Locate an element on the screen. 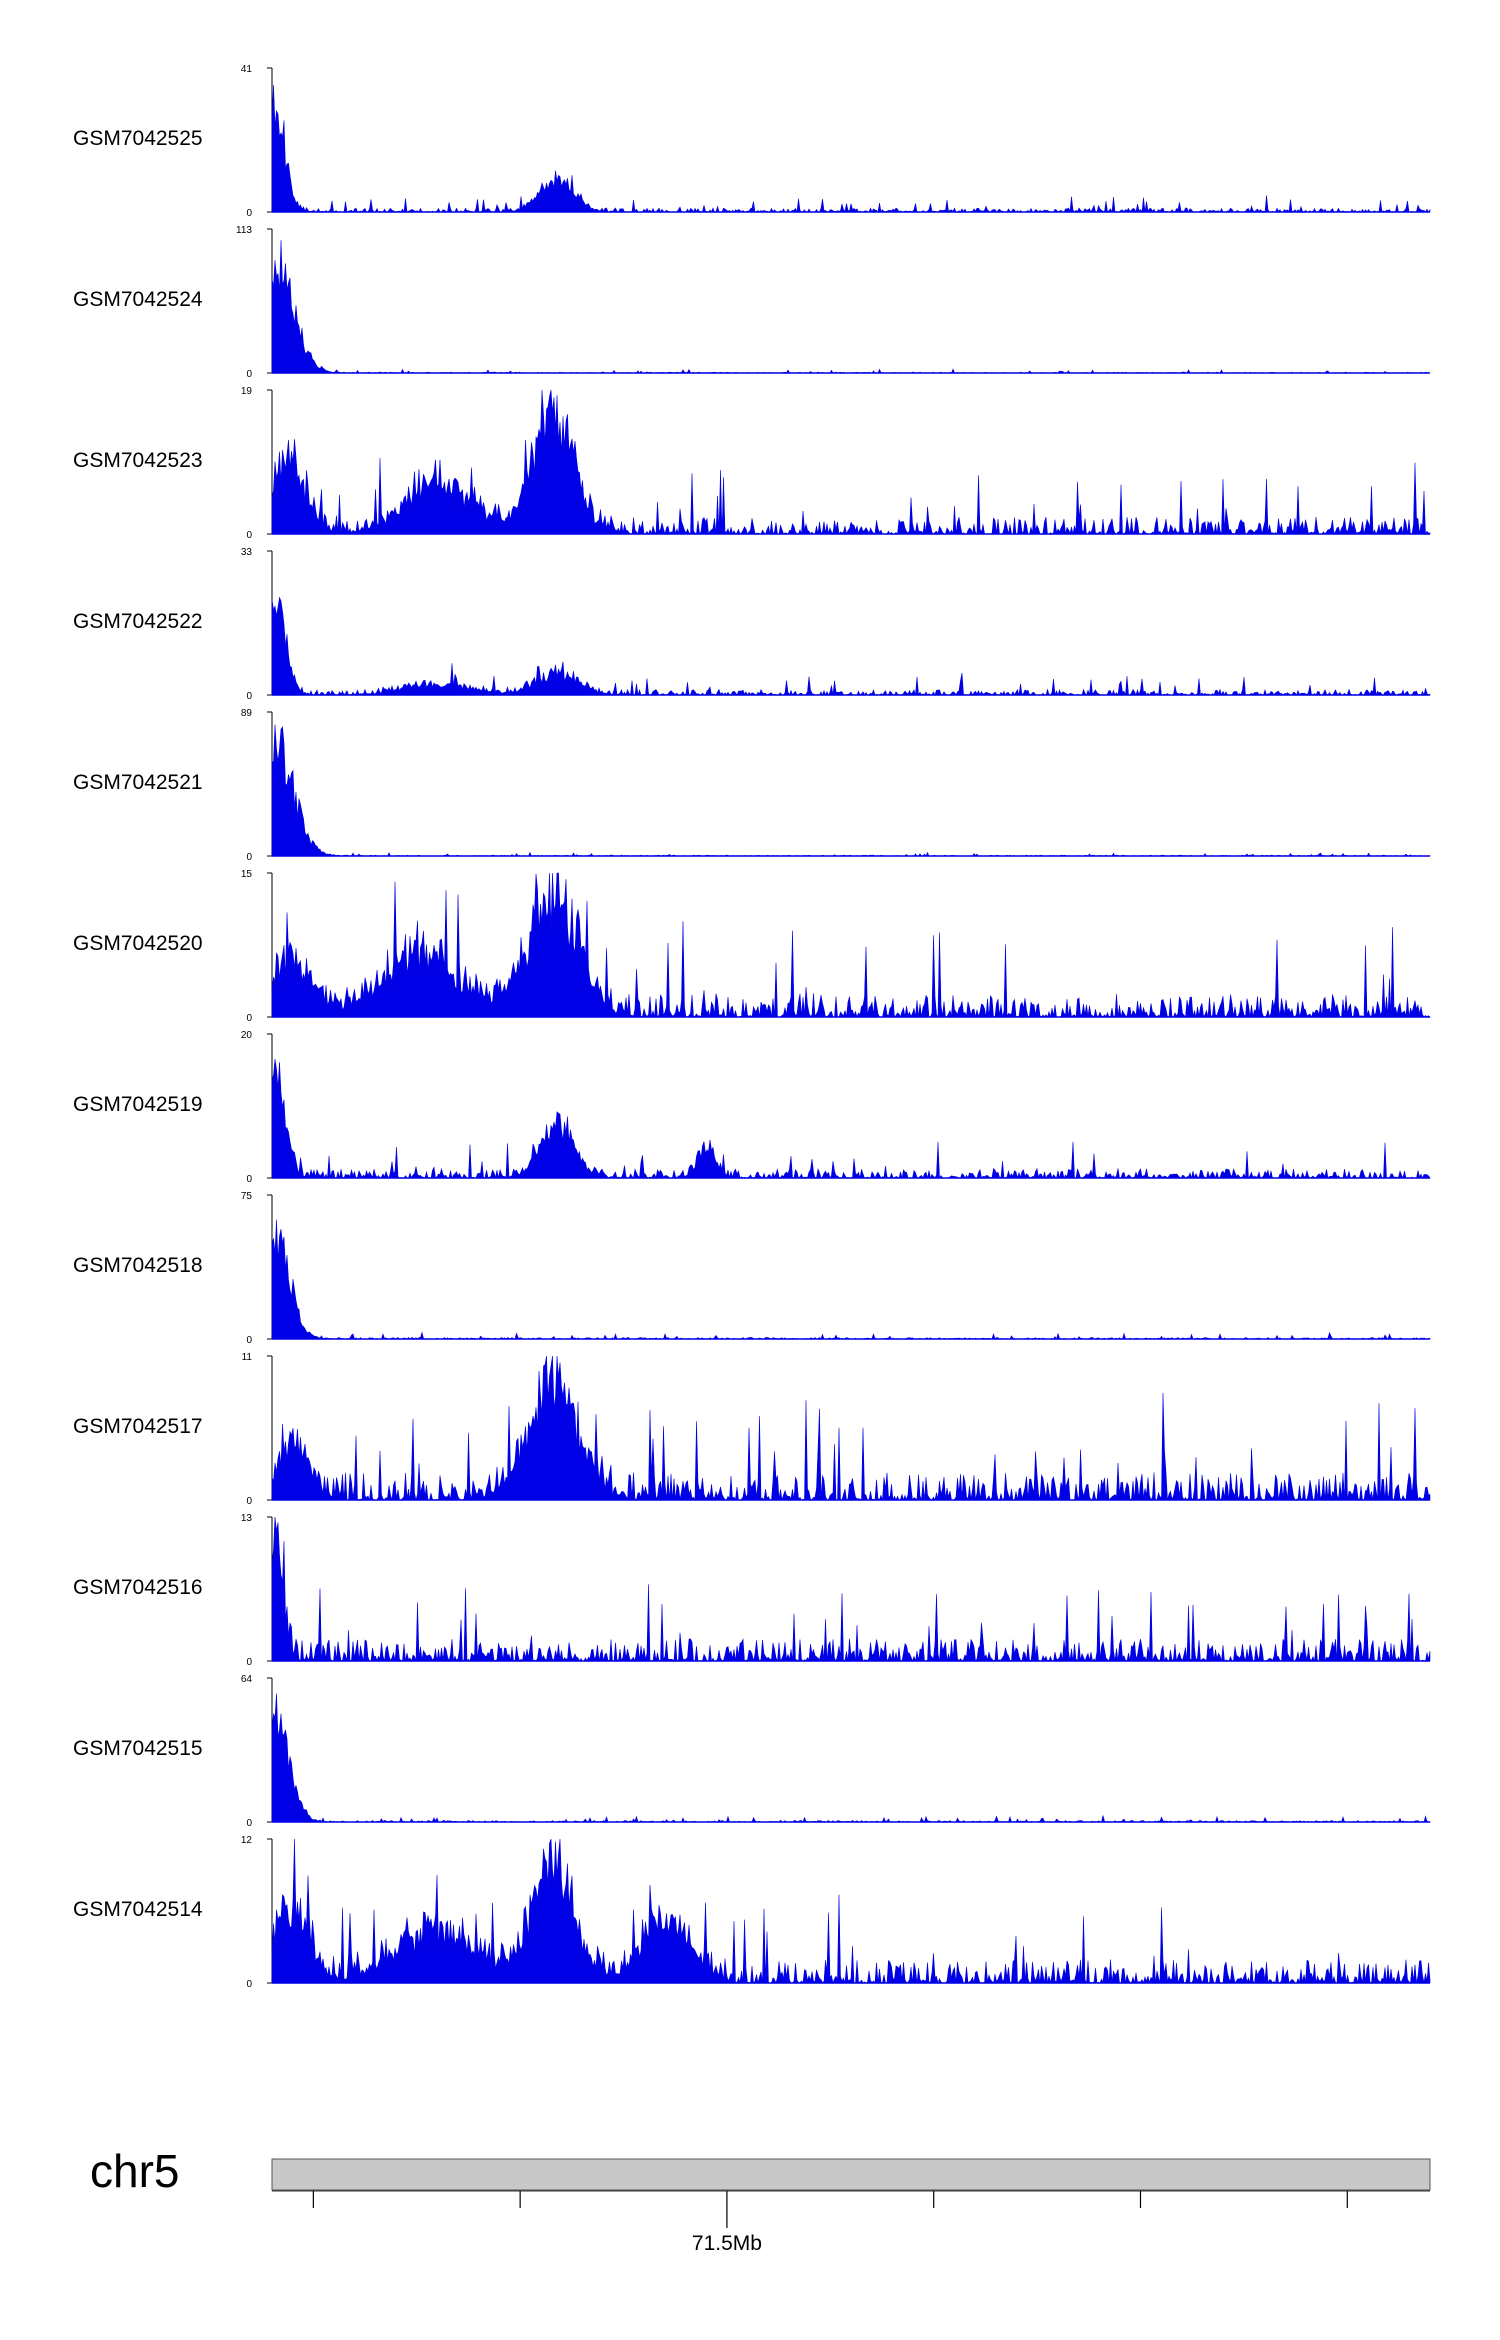 The height and width of the screenshot is (2340, 1500). y-max-label: 75 is located at coordinates (247, 1196).